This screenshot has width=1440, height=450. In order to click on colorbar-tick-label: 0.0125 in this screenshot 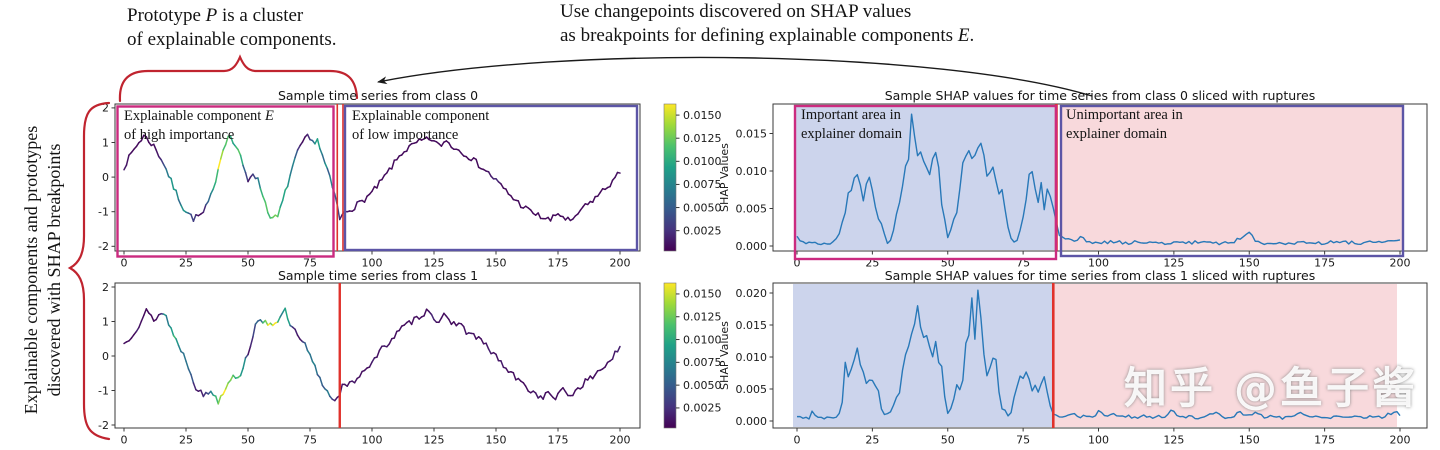, I will do `click(702, 317)`.